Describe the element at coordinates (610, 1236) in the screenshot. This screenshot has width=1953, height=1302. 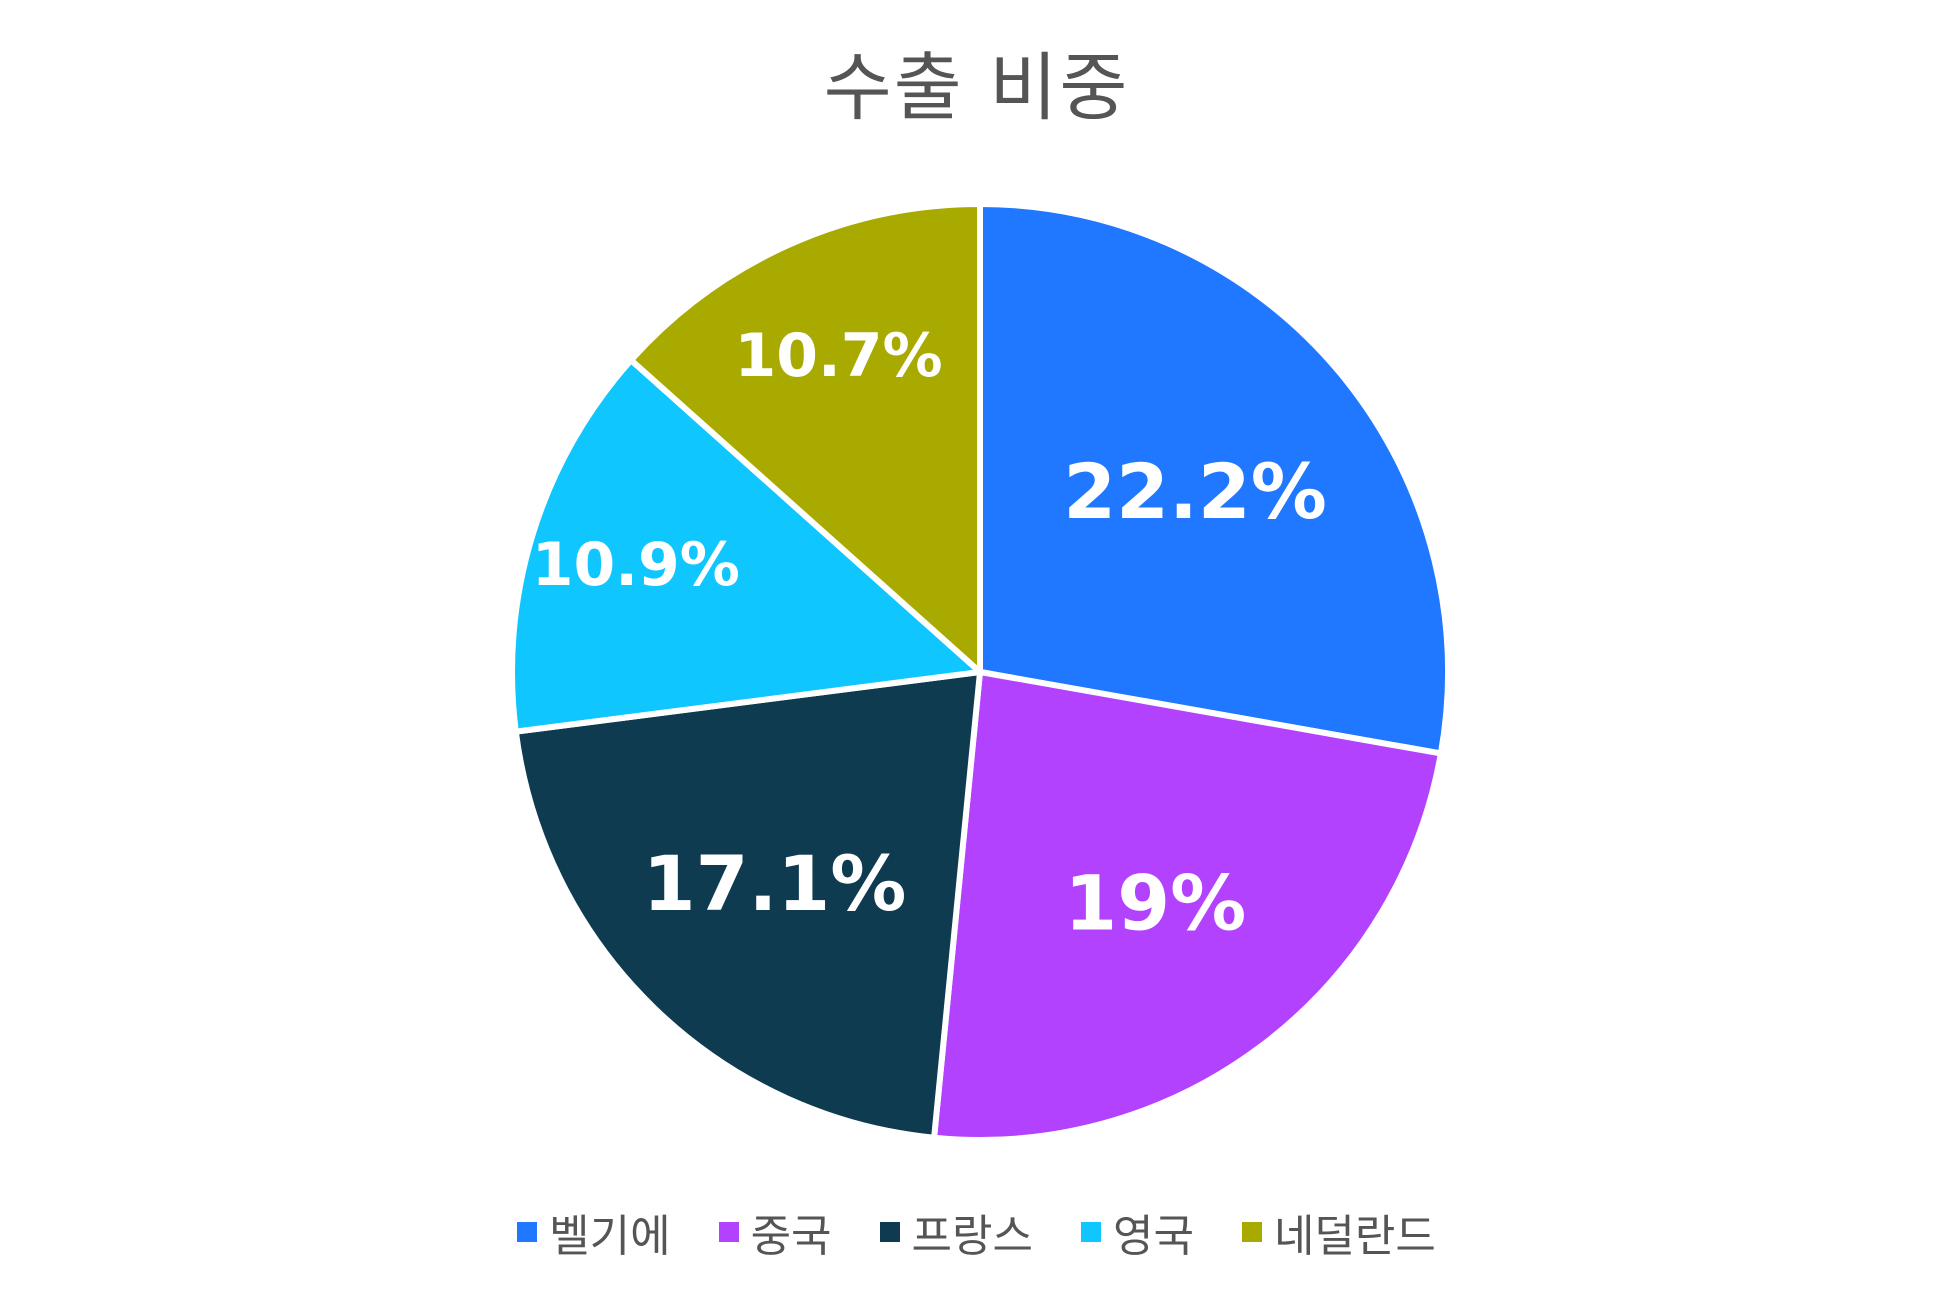
I see `legend-label: 벨기에` at that location.